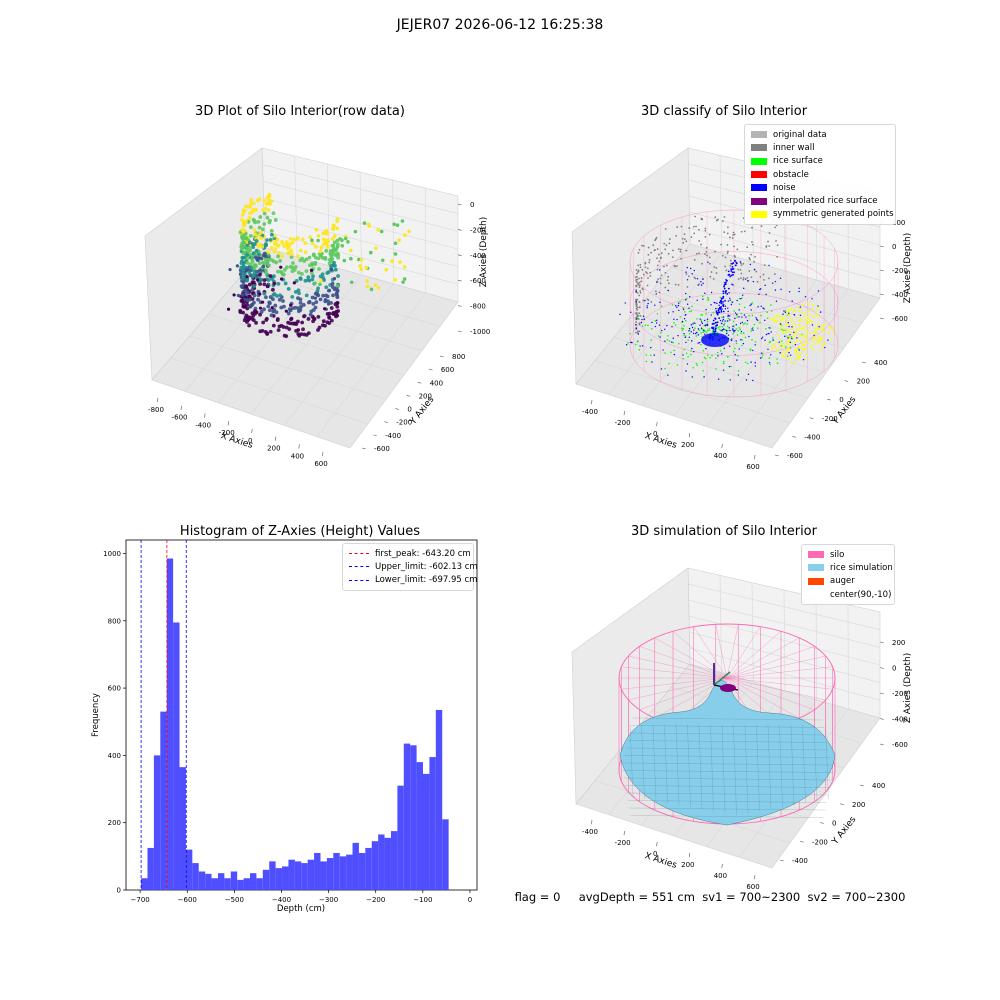 This screenshot has height=1000, width=1000. What do you see at coordinates (881, 294) in the screenshot?
I see `z-tick-mark` at bounding box center [881, 294].